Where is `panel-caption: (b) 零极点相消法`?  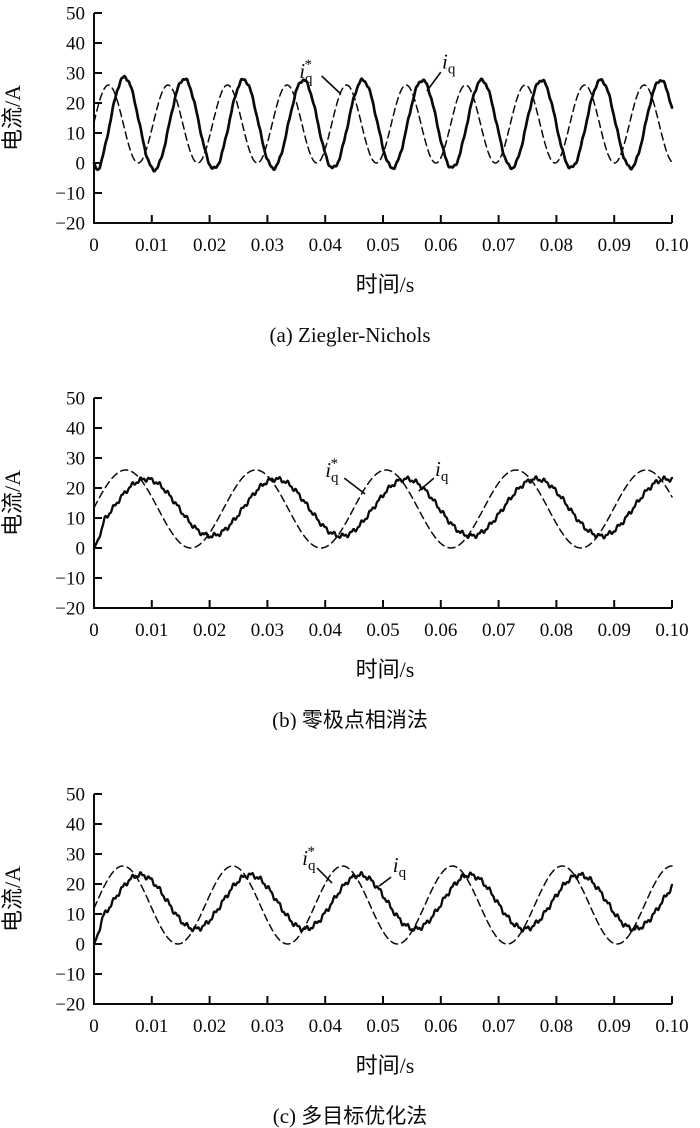 panel-caption: (b) 零极点相消法 is located at coordinates (350, 719).